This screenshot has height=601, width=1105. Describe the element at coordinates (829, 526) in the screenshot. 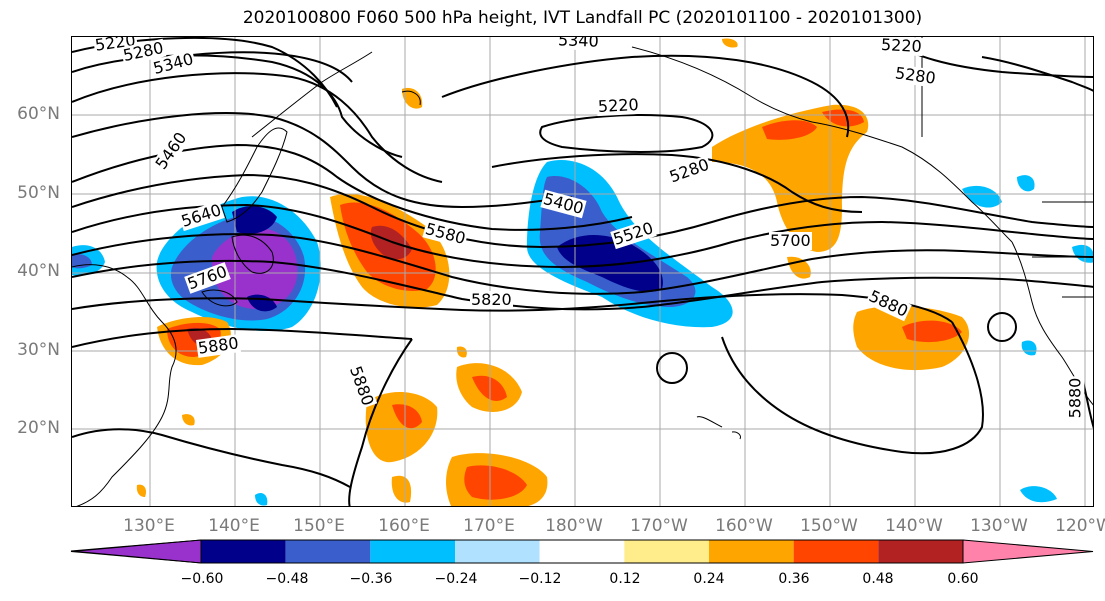

I see `lon-label: 150°W` at that location.